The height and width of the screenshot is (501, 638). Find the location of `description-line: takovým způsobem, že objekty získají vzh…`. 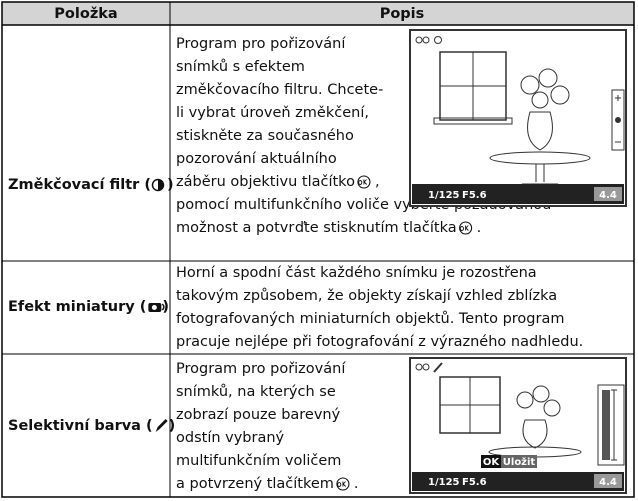

description-line: takovým způsobem, že objekty získají vzh… is located at coordinates (366, 296).